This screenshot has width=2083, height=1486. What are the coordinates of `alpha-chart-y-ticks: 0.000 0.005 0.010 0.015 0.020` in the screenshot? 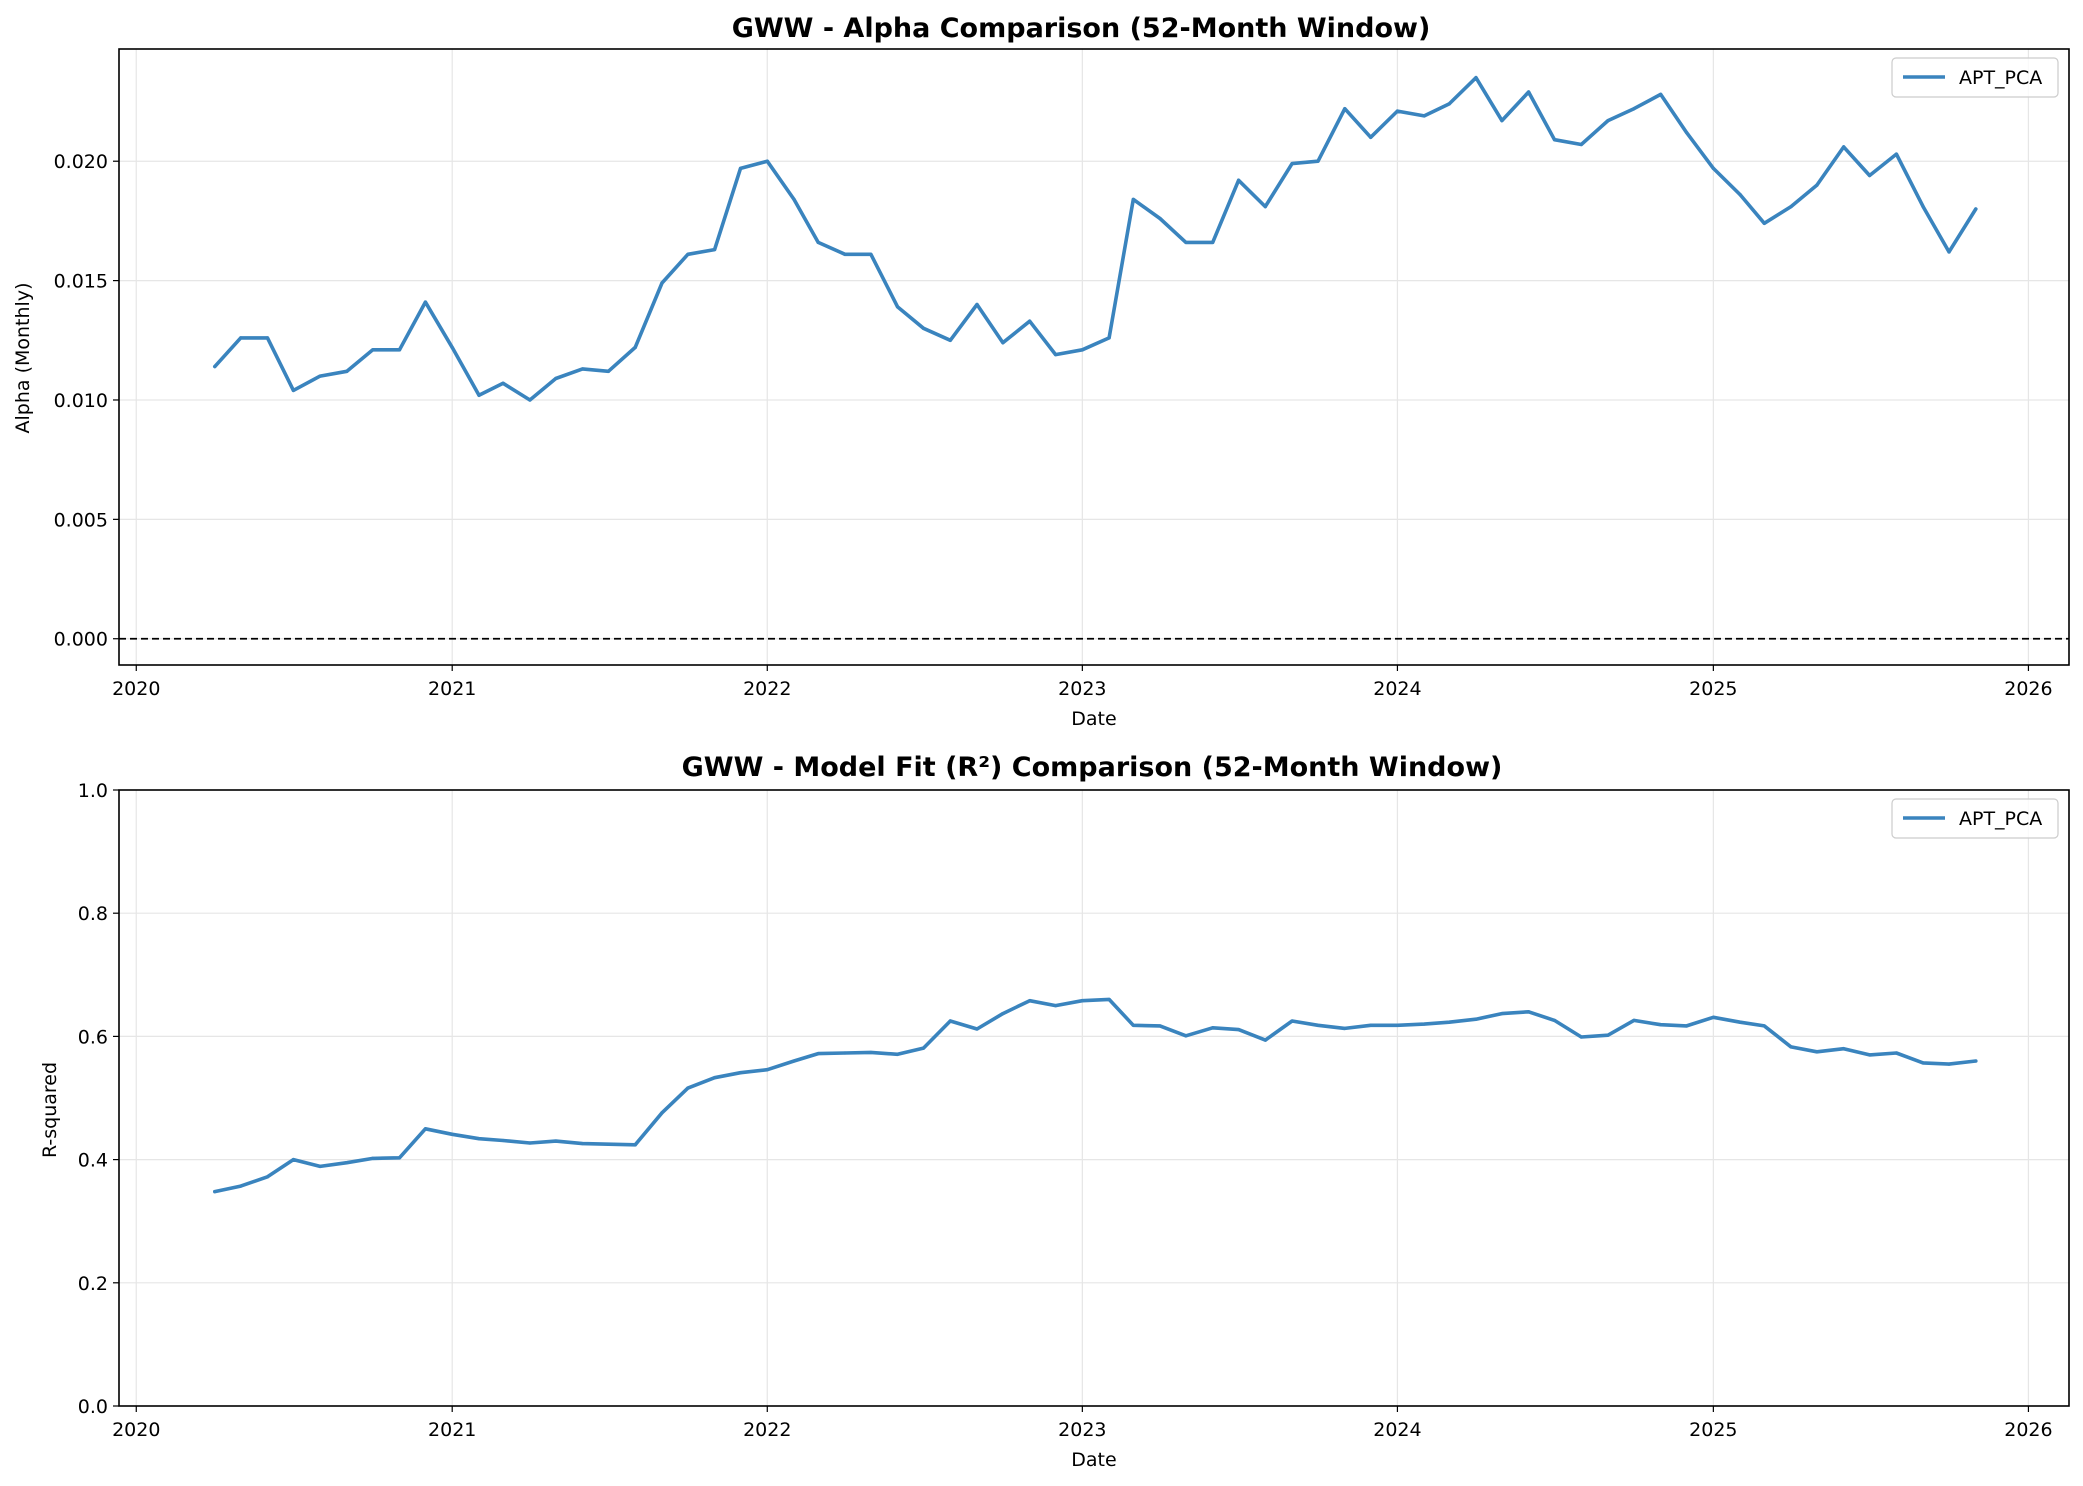 It's located at (86, 401).